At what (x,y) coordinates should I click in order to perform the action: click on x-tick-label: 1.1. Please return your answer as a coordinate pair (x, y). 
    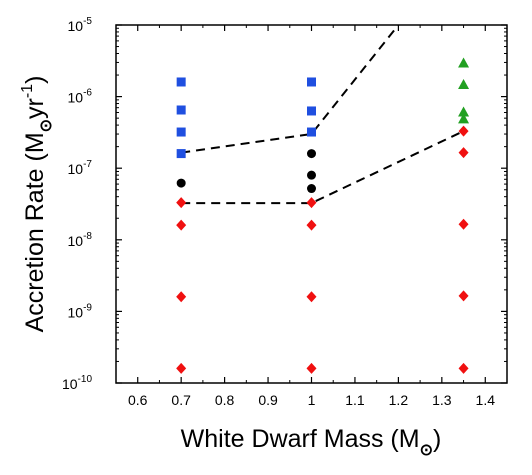
    Looking at the image, I should click on (355, 400).